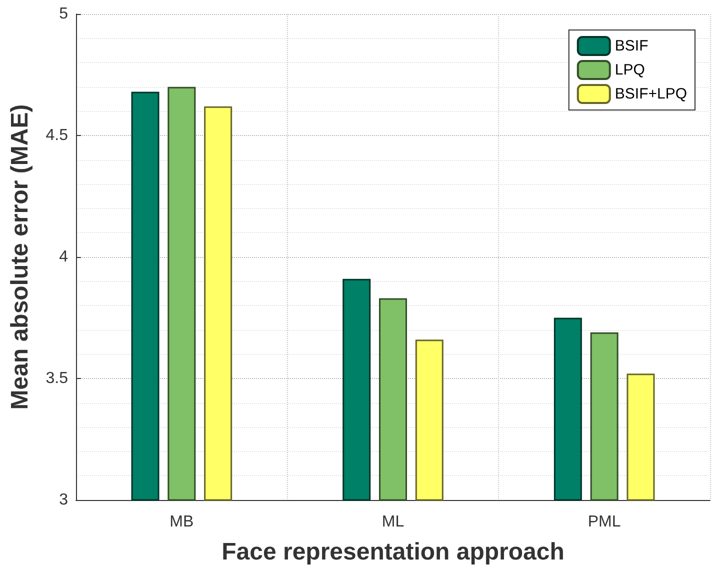  Describe the element at coordinates (629, 70) in the screenshot. I see `legend-label: LPQ` at that location.